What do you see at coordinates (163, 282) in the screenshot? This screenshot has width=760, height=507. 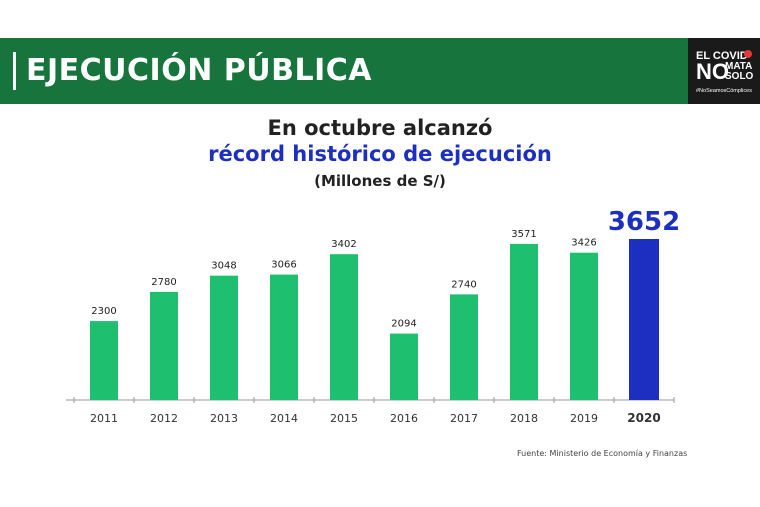 I see `data-label-2012: 2780` at bounding box center [163, 282].